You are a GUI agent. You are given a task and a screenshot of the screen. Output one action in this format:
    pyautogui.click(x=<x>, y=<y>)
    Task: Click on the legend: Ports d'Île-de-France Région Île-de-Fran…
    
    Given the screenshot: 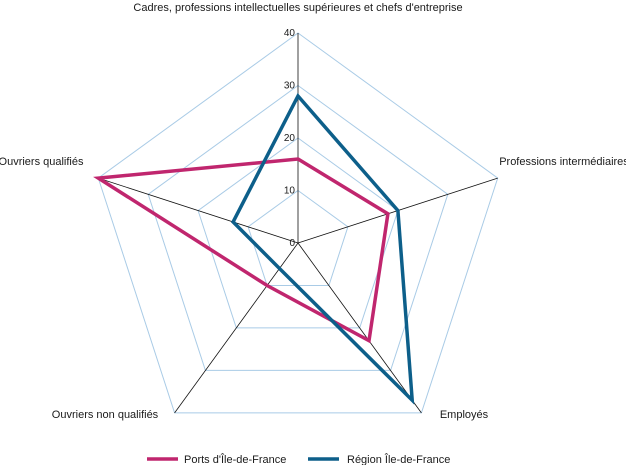 What is the action you would take?
    pyautogui.click(x=298, y=459)
    